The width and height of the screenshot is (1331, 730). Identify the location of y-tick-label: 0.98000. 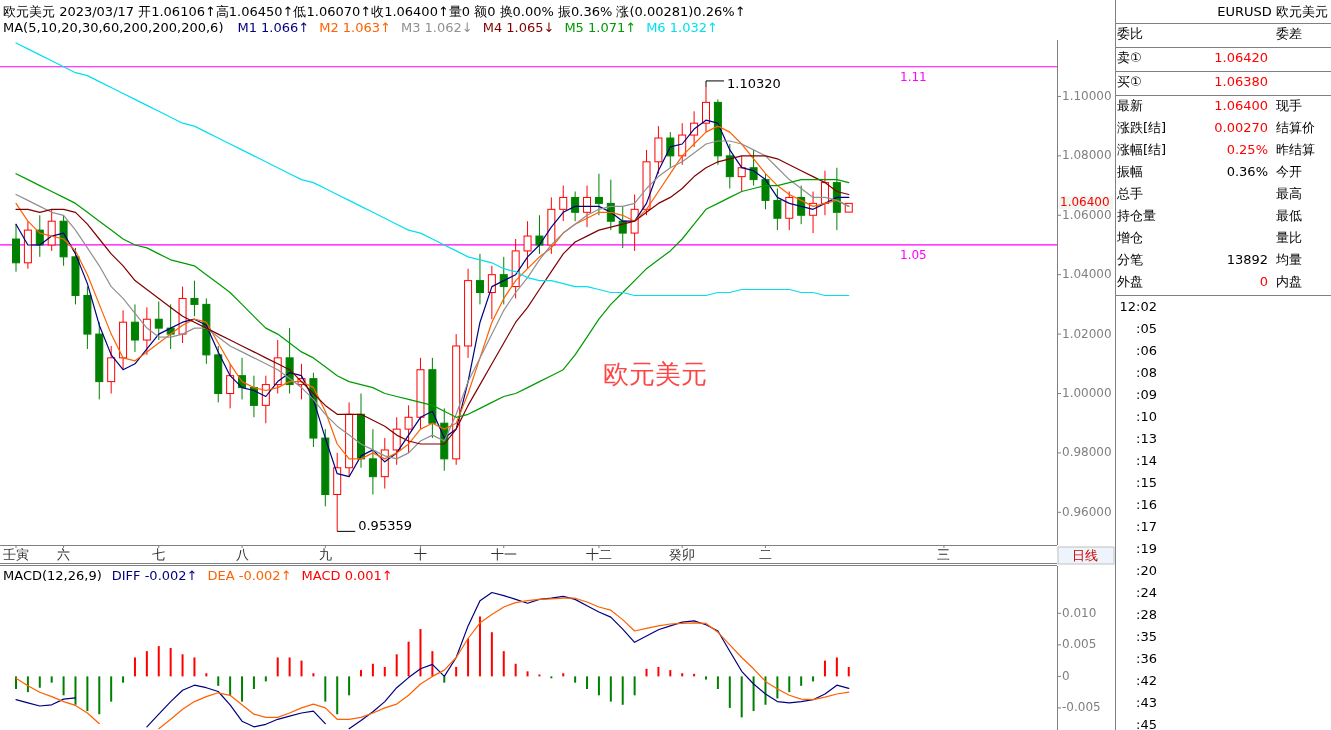
(1087, 452).